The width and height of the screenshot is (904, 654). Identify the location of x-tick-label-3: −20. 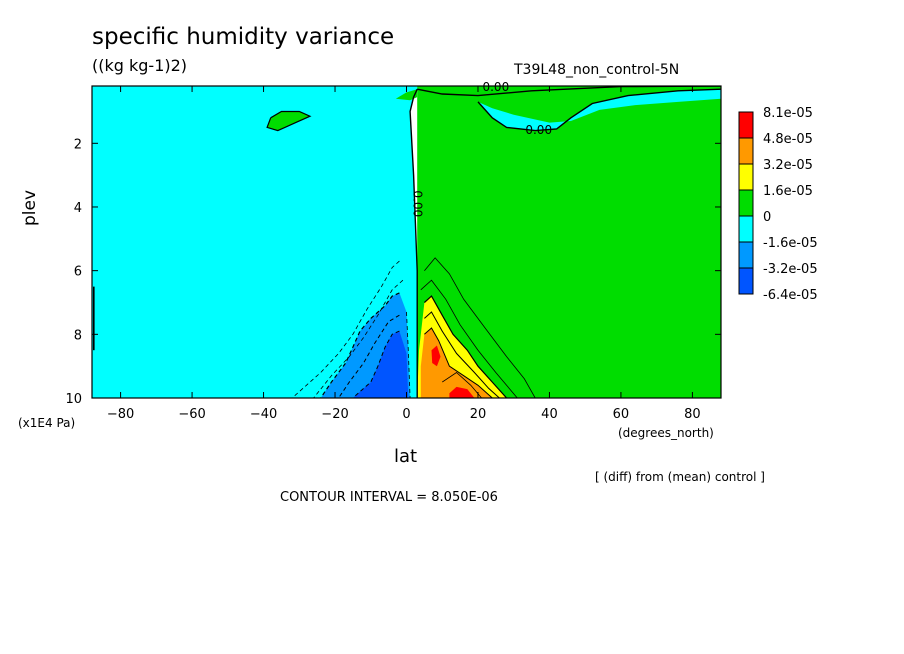
(334, 414).